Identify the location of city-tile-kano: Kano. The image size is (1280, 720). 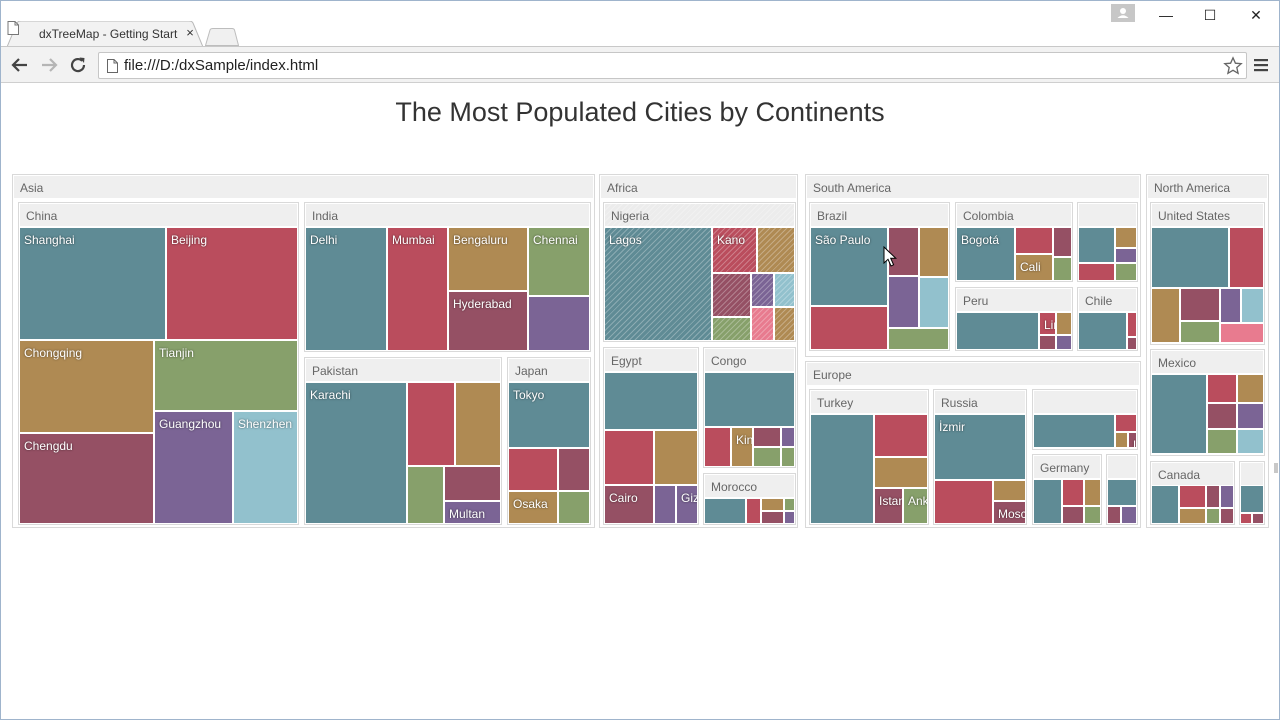
(734, 250).